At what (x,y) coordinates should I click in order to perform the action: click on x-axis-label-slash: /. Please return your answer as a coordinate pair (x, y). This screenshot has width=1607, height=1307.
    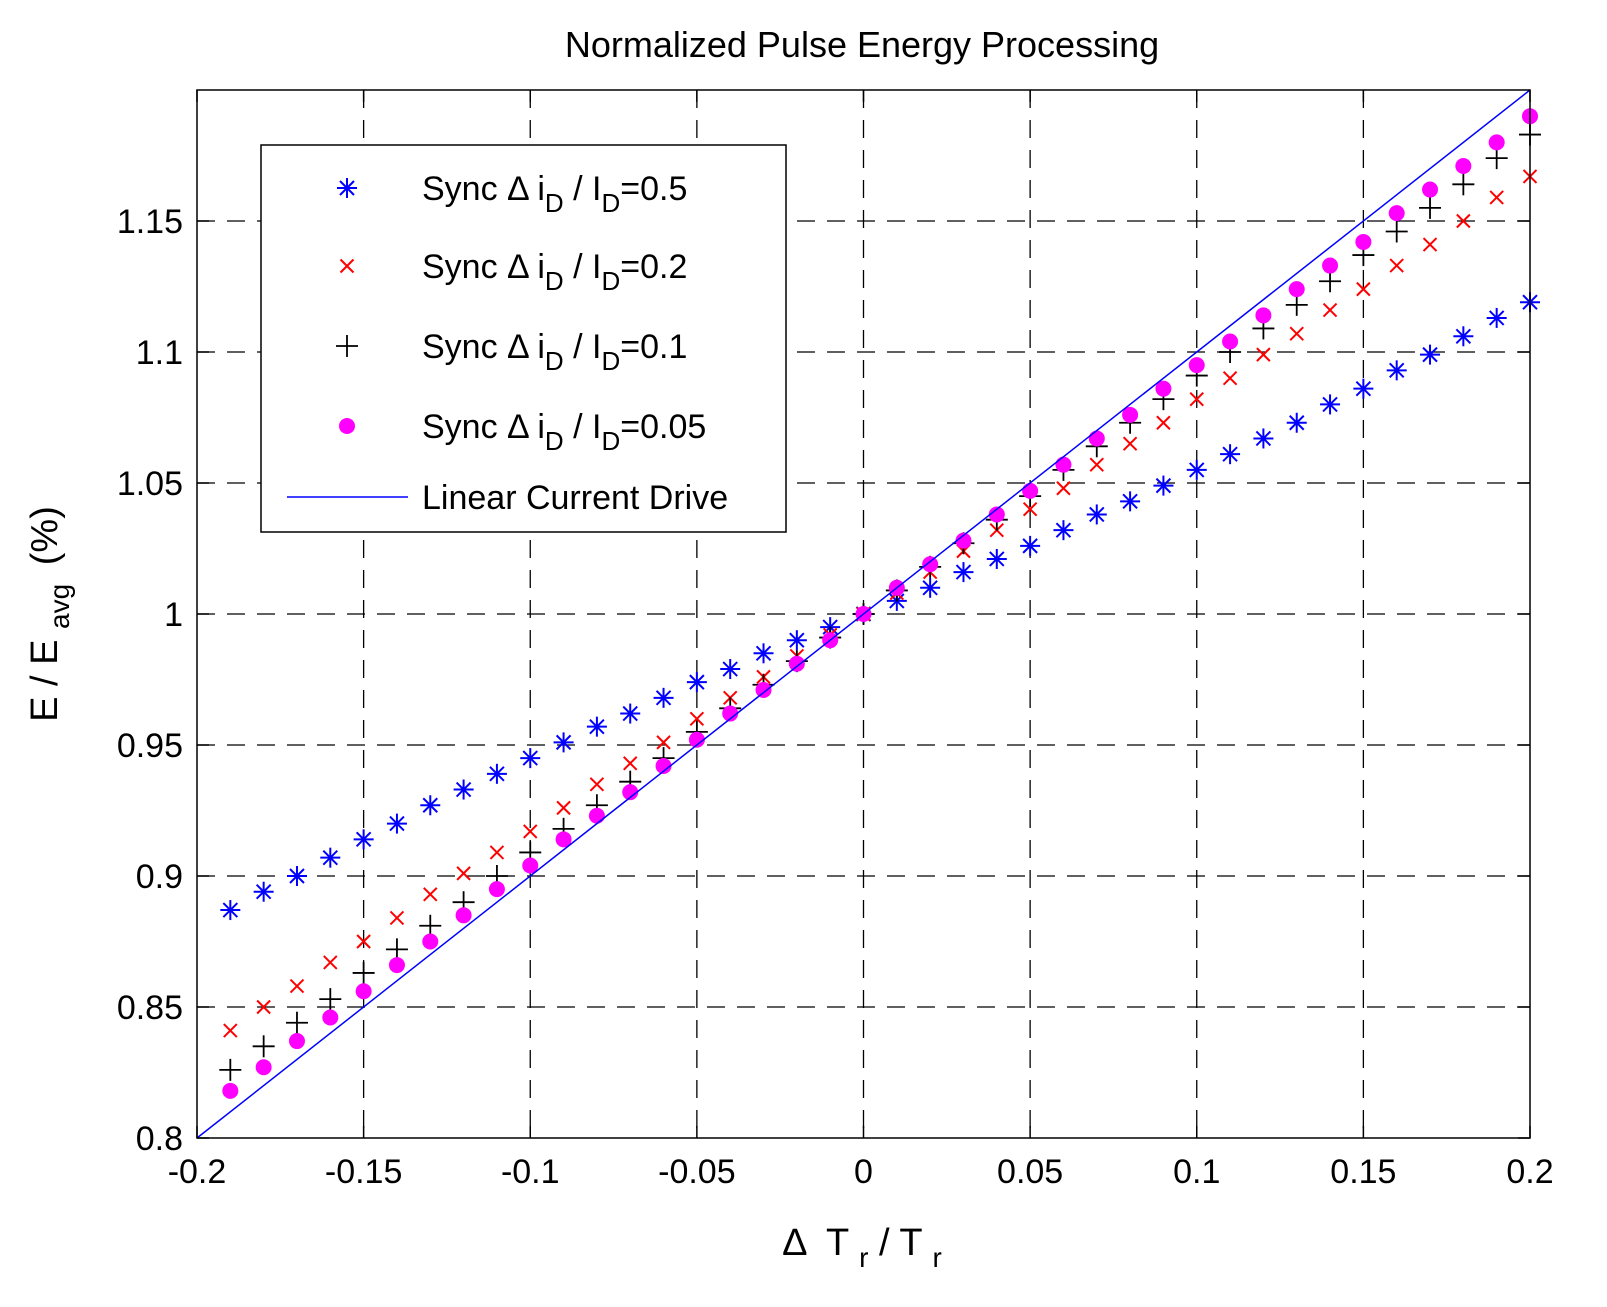
    Looking at the image, I should click on (889, 1243).